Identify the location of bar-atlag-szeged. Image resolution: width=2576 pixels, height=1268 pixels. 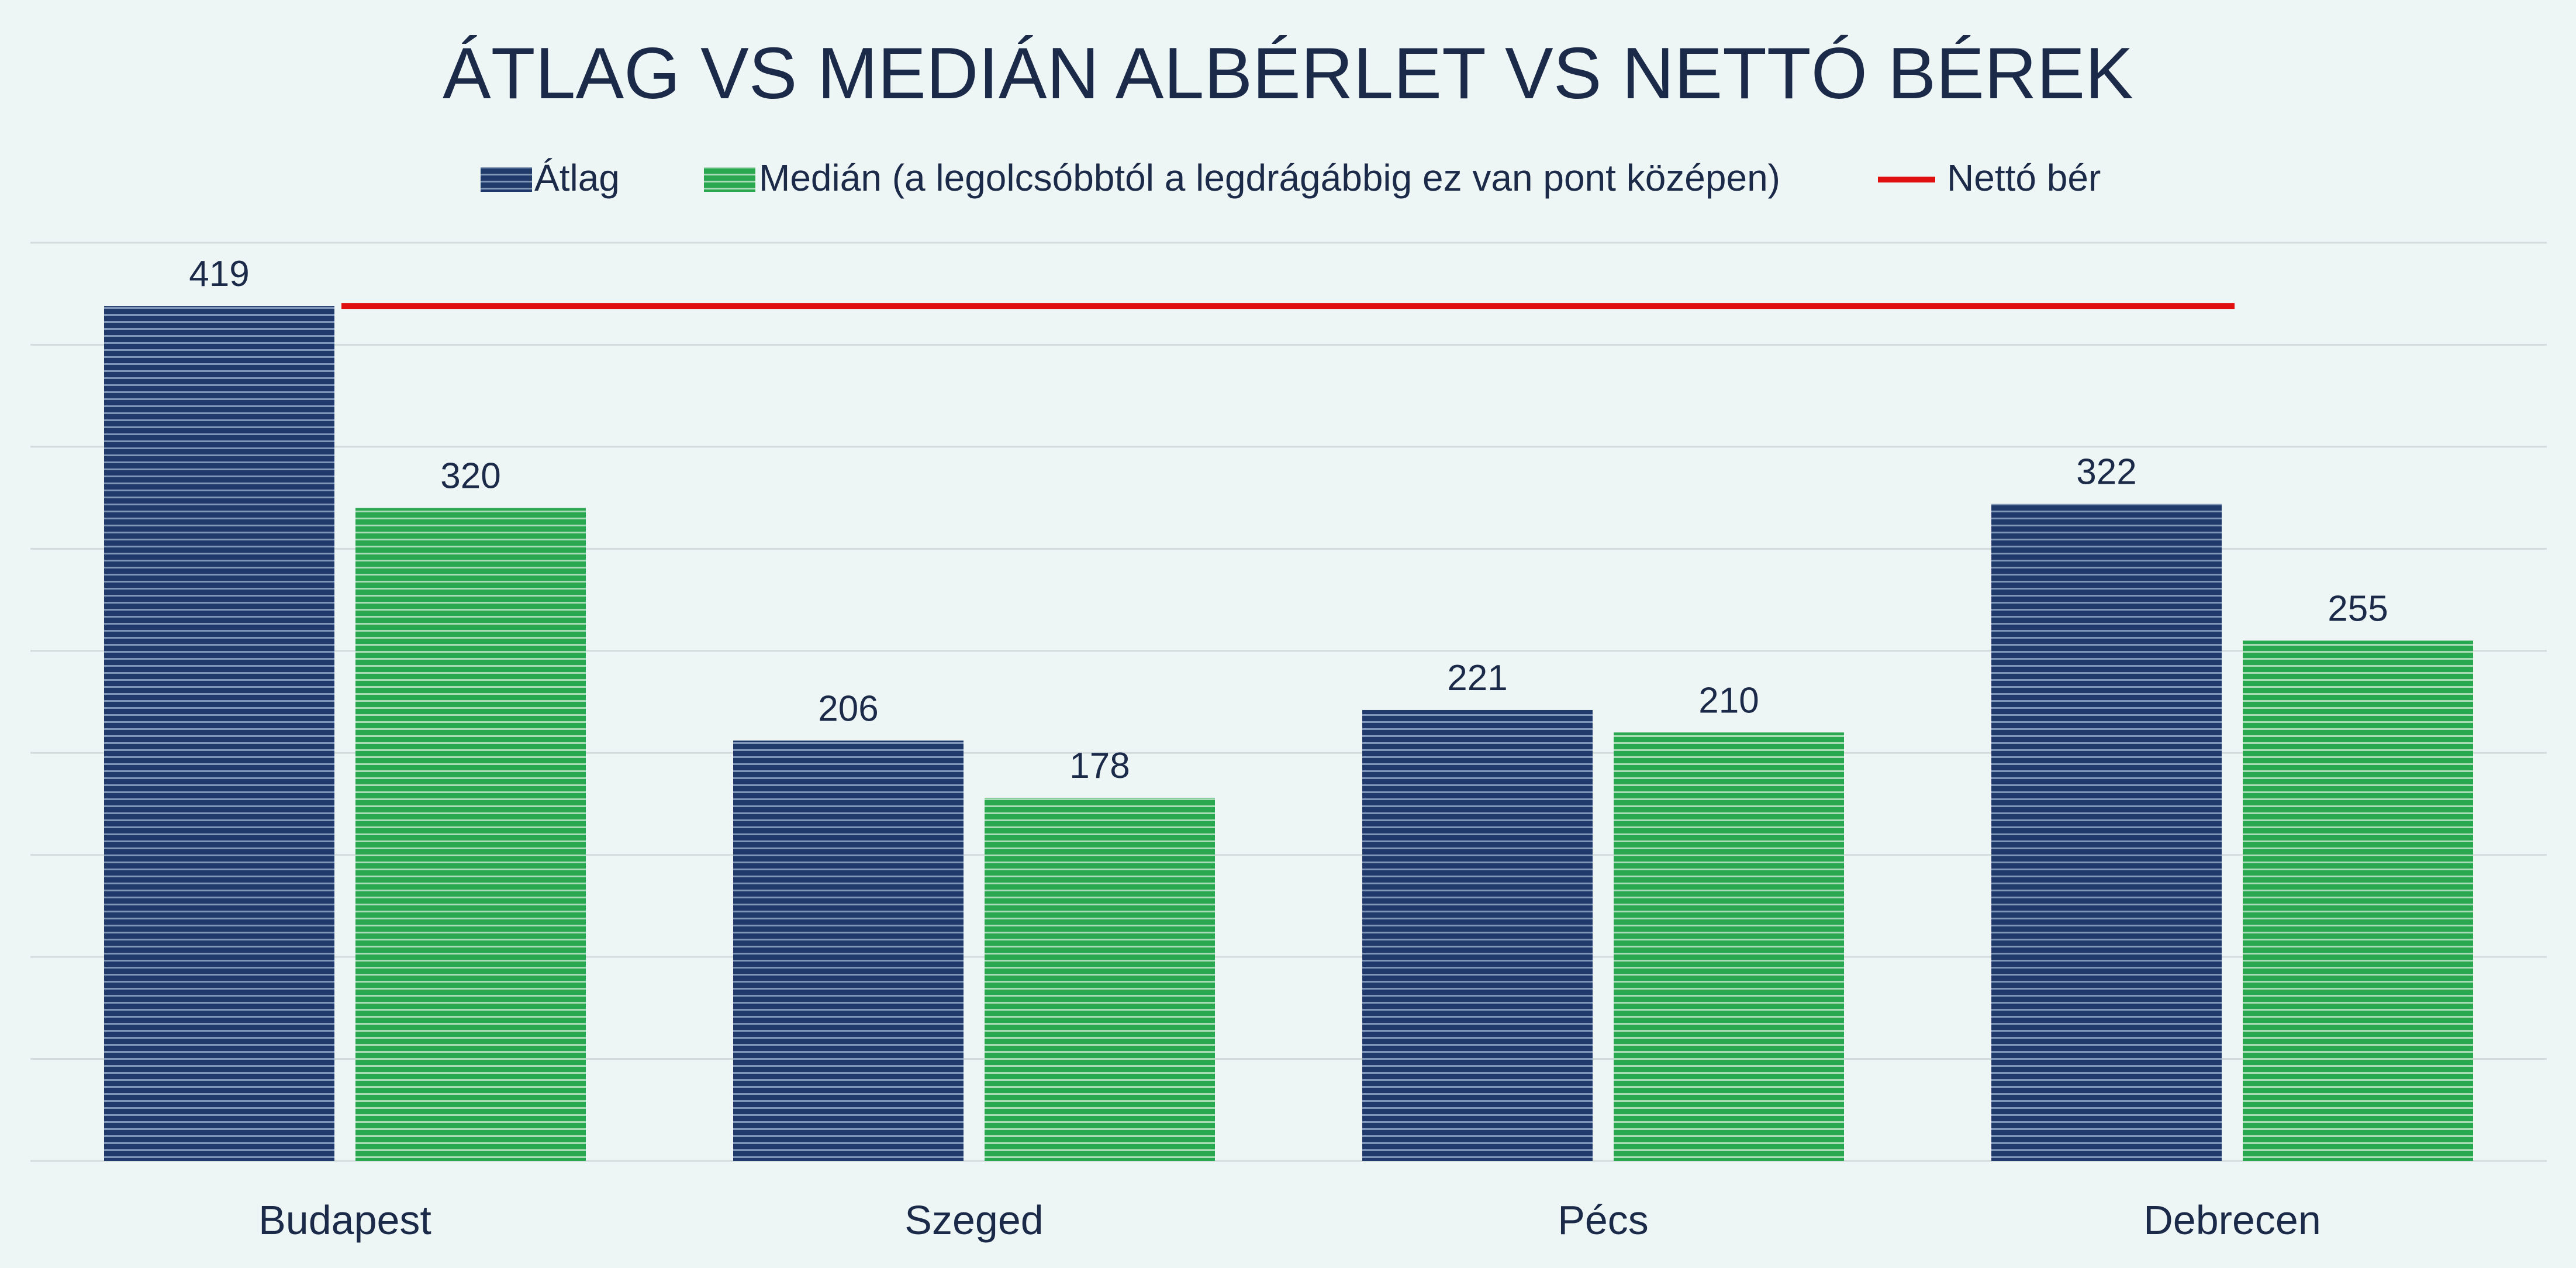
(848, 950).